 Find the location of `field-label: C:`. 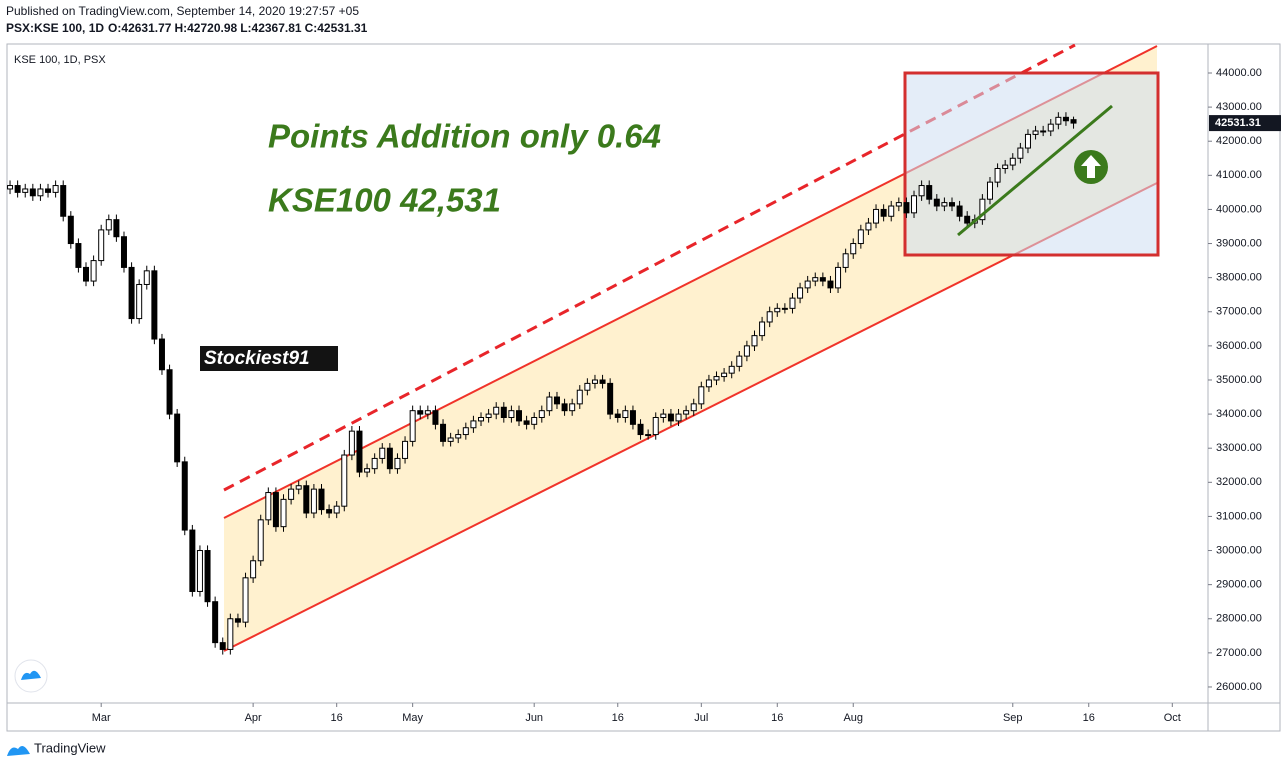

field-label: C: is located at coordinates (311, 28).